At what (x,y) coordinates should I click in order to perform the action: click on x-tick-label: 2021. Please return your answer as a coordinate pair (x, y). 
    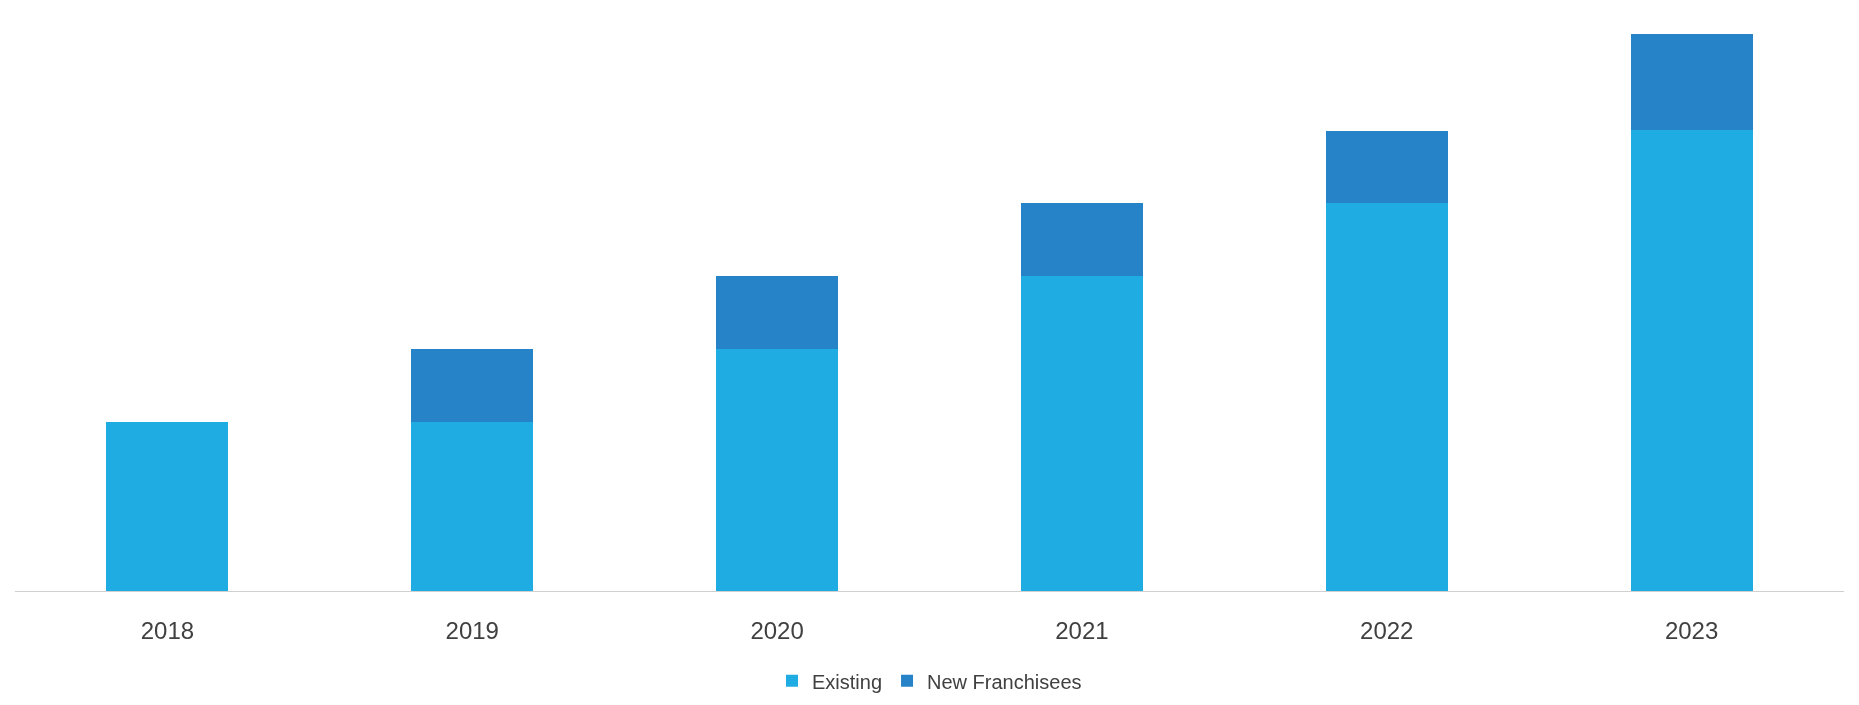
    Looking at the image, I should click on (1082, 630).